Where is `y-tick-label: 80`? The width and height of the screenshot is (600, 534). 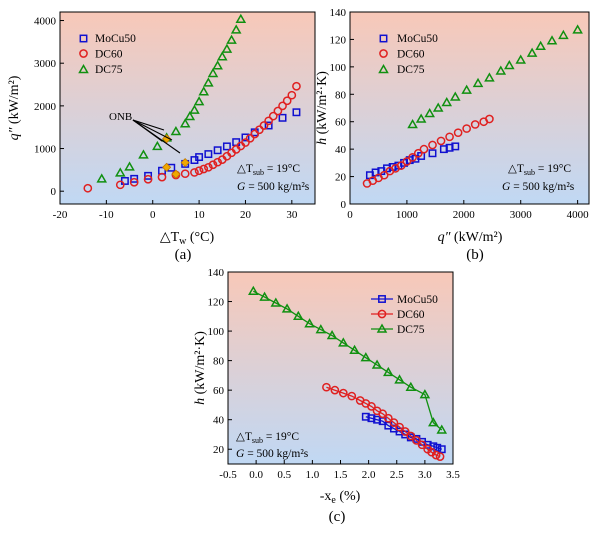 y-tick-label: 80 is located at coordinates (341, 95).